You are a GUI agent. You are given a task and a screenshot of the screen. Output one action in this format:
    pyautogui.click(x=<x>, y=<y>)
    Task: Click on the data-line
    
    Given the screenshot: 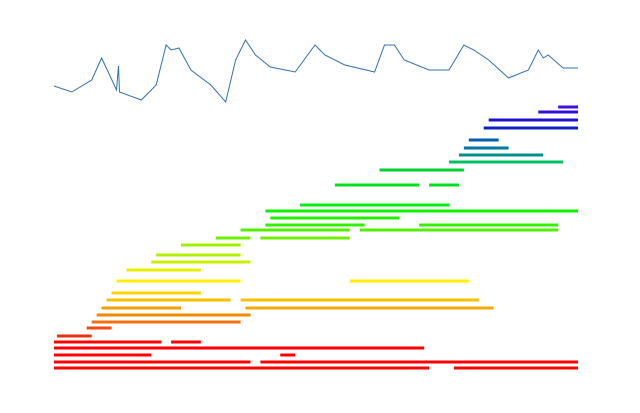 What is the action you would take?
    pyautogui.click(x=315, y=71)
    